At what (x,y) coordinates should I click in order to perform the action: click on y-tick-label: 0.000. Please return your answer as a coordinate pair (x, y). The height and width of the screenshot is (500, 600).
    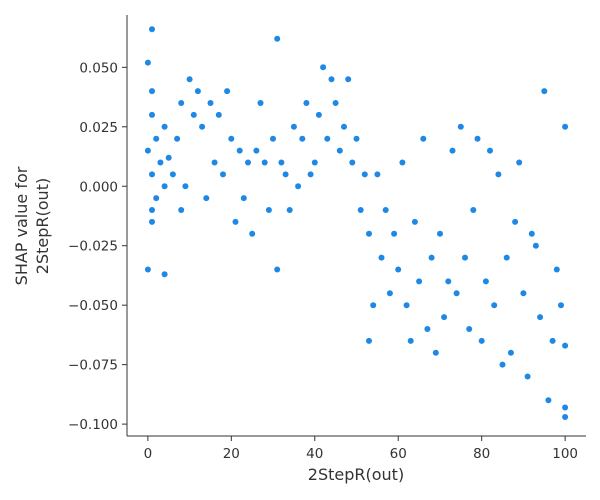
    Looking at the image, I should click on (98, 187).